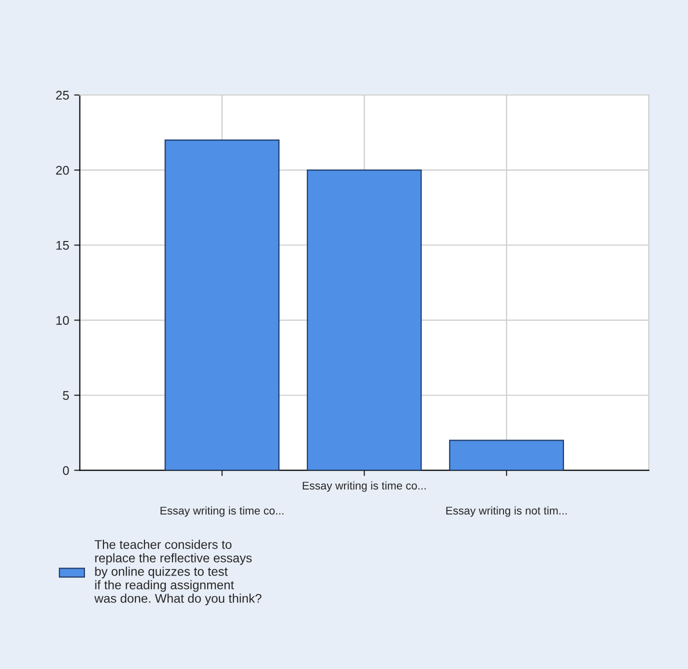 This screenshot has width=688, height=669. What do you see at coordinates (65, 395) in the screenshot?
I see `y-tick-label: 5` at bounding box center [65, 395].